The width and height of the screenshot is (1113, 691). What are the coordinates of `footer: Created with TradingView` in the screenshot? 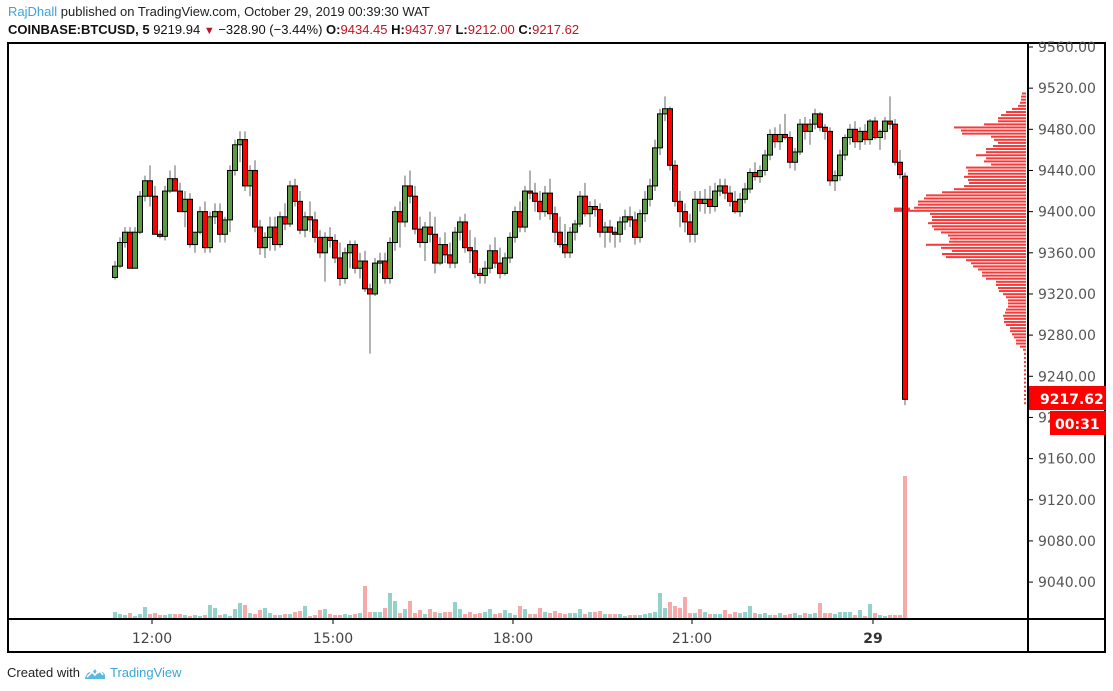 It's located at (94, 672).